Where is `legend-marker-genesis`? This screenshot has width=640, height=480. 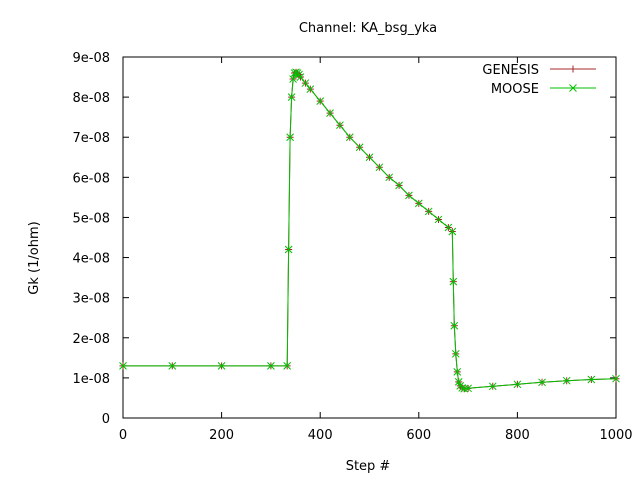 legend-marker-genesis is located at coordinates (573, 69).